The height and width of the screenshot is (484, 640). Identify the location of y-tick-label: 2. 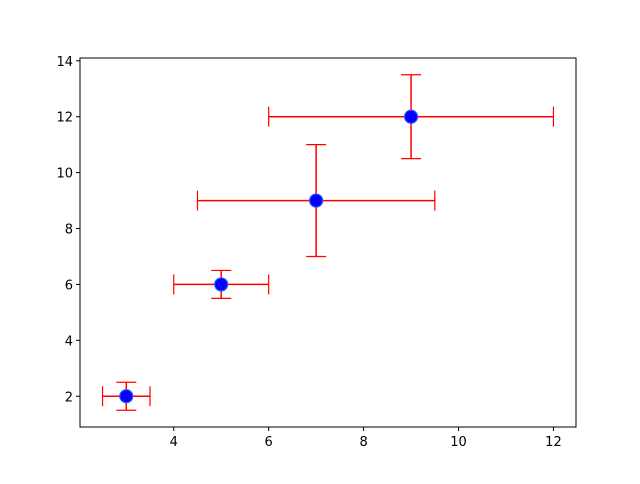
(69, 397).